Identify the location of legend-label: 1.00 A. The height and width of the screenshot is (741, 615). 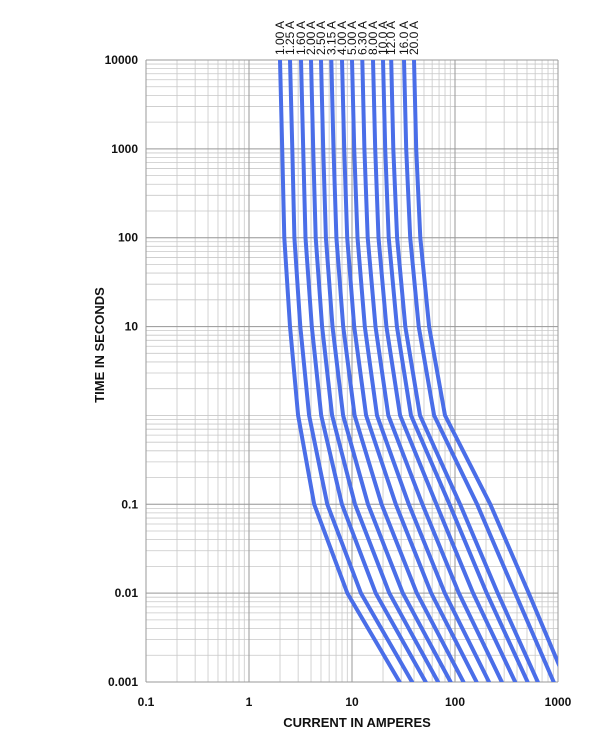
(280, 38).